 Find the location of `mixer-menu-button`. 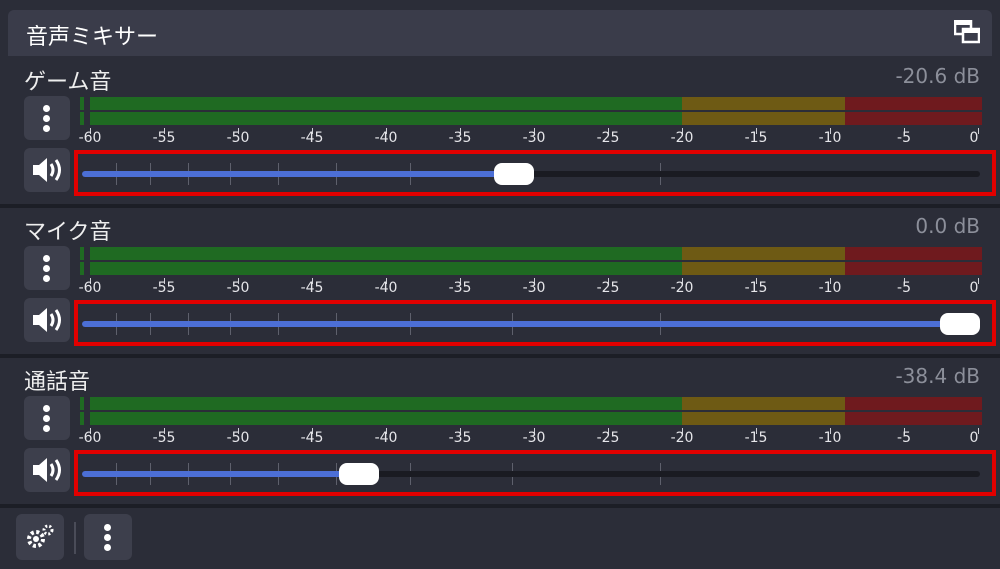

mixer-menu-button is located at coordinates (108, 537).